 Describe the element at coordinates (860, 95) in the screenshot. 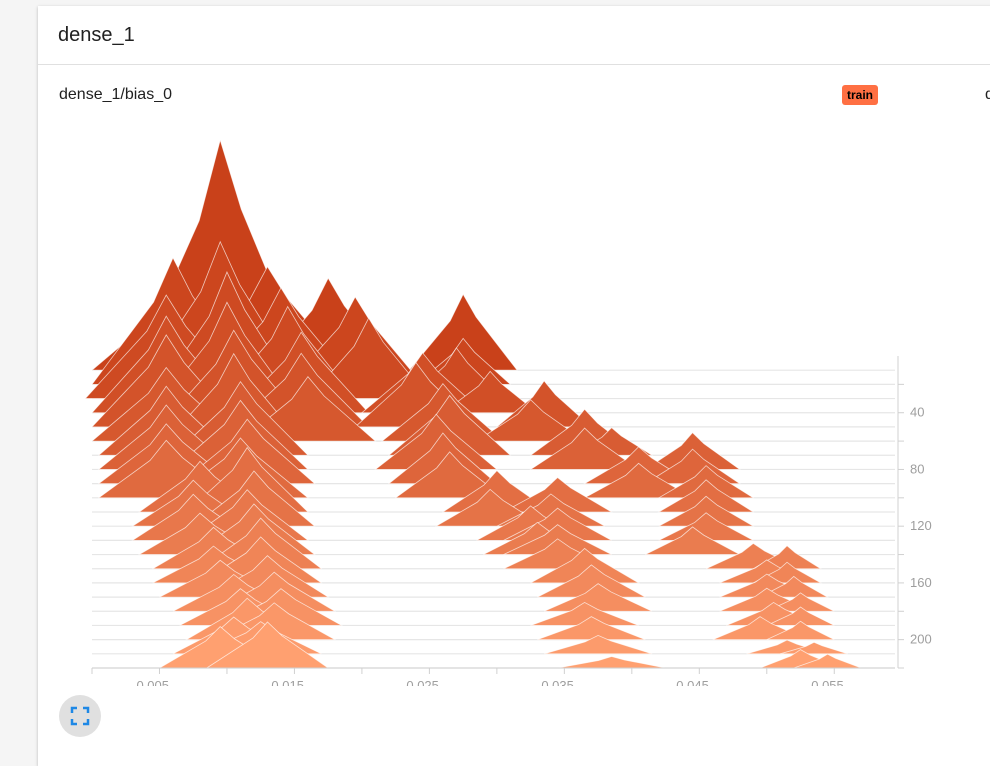

I see `run-badge: train` at that location.